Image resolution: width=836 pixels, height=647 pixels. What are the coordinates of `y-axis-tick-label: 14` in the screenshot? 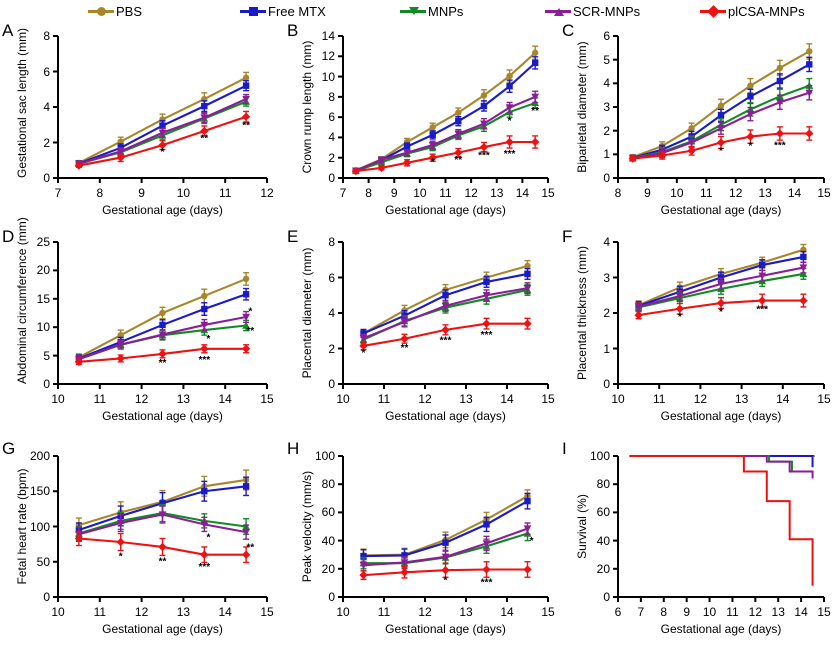 It's located at (328, 36).